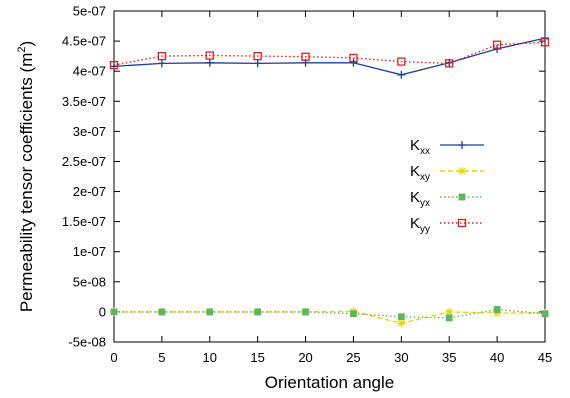  Describe the element at coordinates (329, 382) in the screenshot. I see `x-axis-title: Orientation angle` at that location.